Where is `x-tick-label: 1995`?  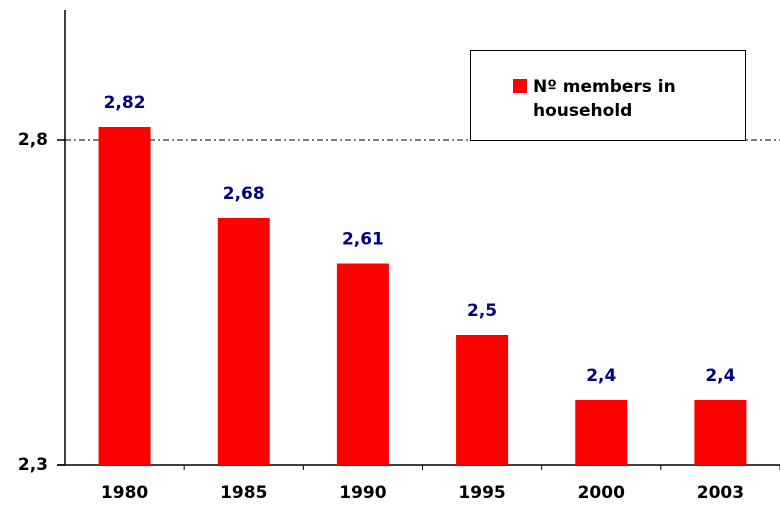
x-tick-label: 1995 is located at coordinates (481, 493).